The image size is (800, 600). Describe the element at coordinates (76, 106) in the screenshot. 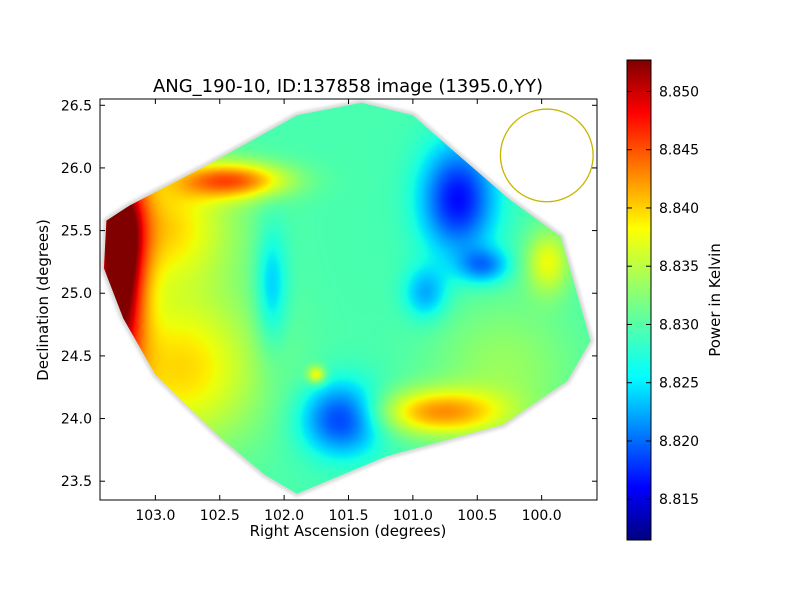

I see `y-tick-label-6: 26.5` at that location.